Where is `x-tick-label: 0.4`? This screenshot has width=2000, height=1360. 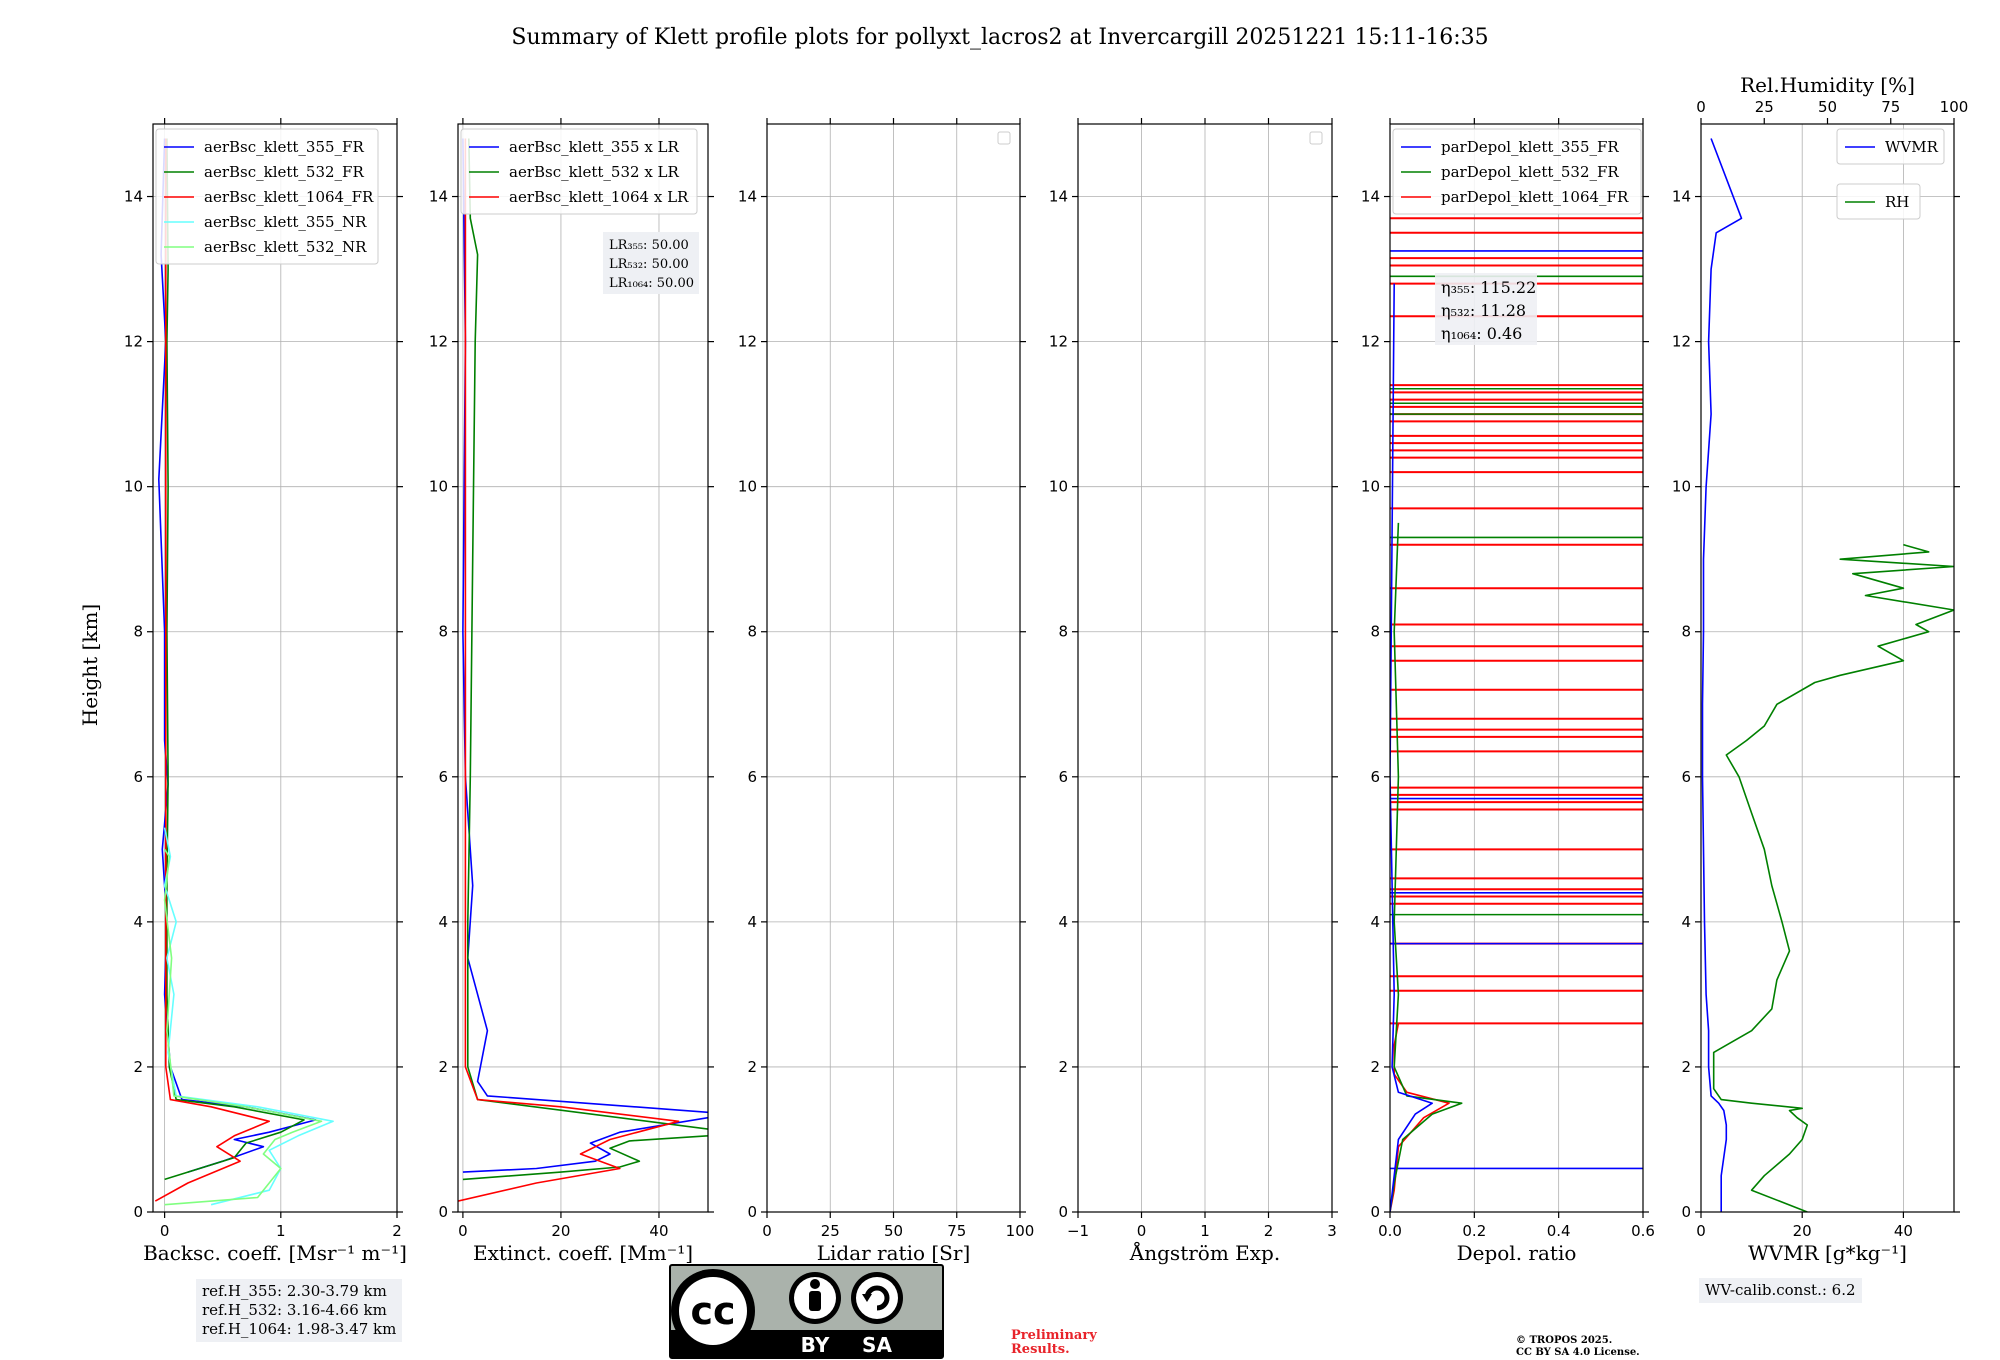
x-tick-label: 0.4 is located at coordinates (1559, 1231).